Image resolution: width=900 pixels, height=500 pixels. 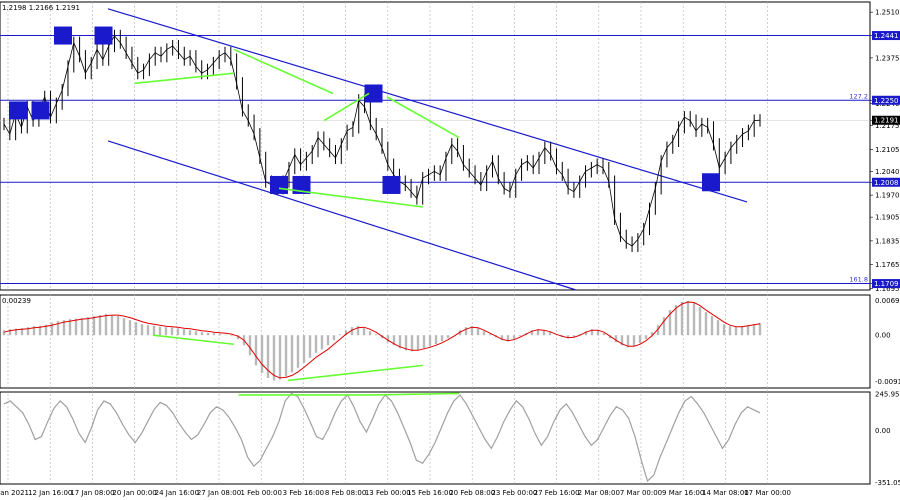 What do you see at coordinates (887, 483) in the screenshot?
I see `cci-y-tick-label: -351.0589` at bounding box center [887, 483].